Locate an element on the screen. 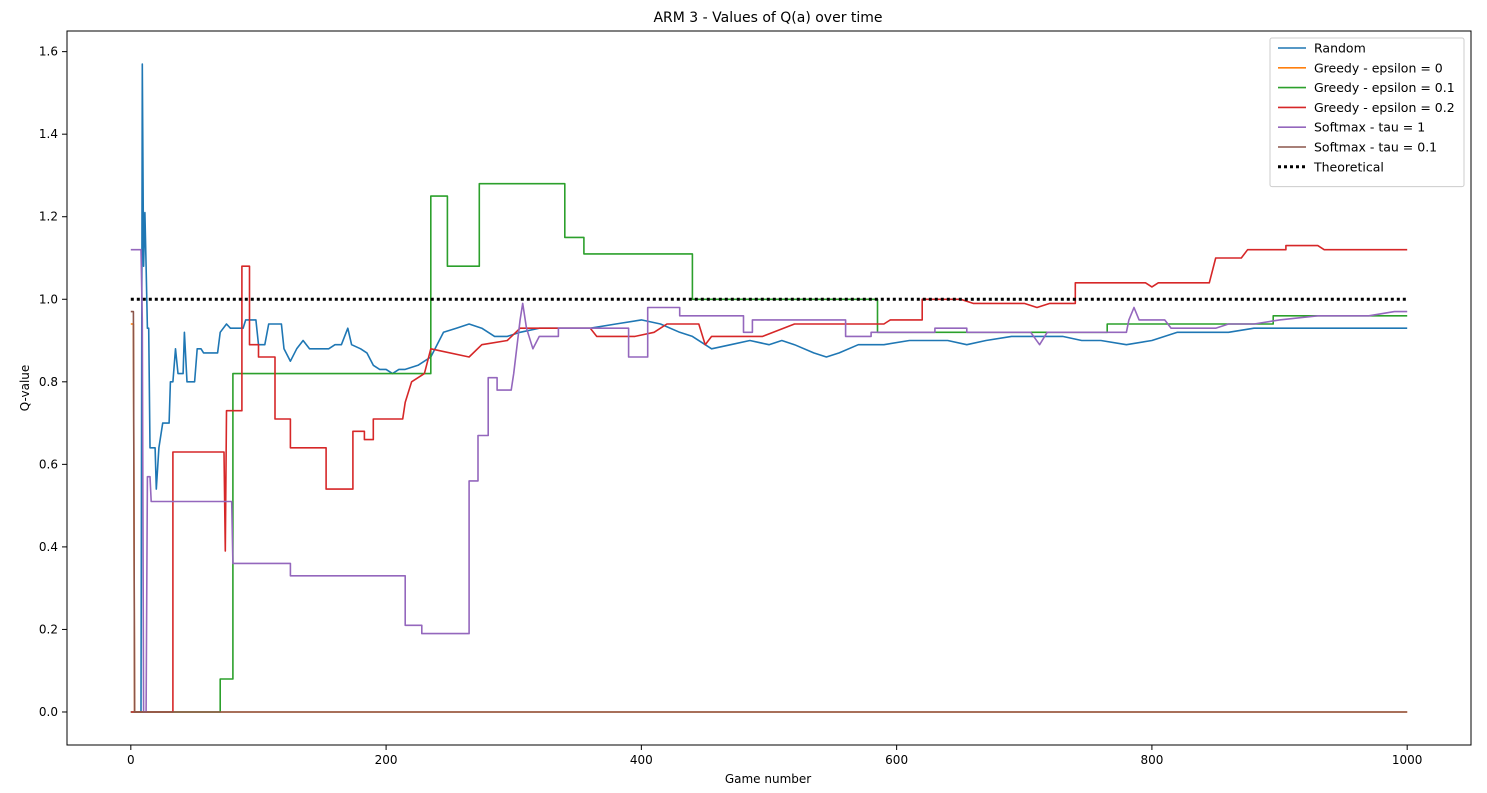 The height and width of the screenshot is (793, 1487). y-tick-label: 1.6 is located at coordinates (48, 52).